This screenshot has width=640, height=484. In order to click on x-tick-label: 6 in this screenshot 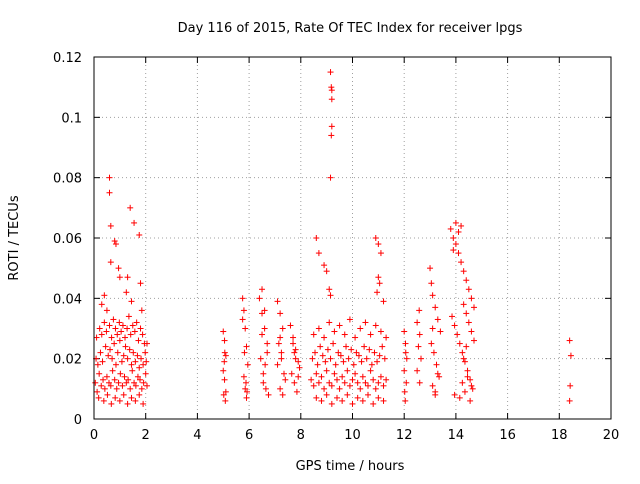, I will do `click(249, 435)`.